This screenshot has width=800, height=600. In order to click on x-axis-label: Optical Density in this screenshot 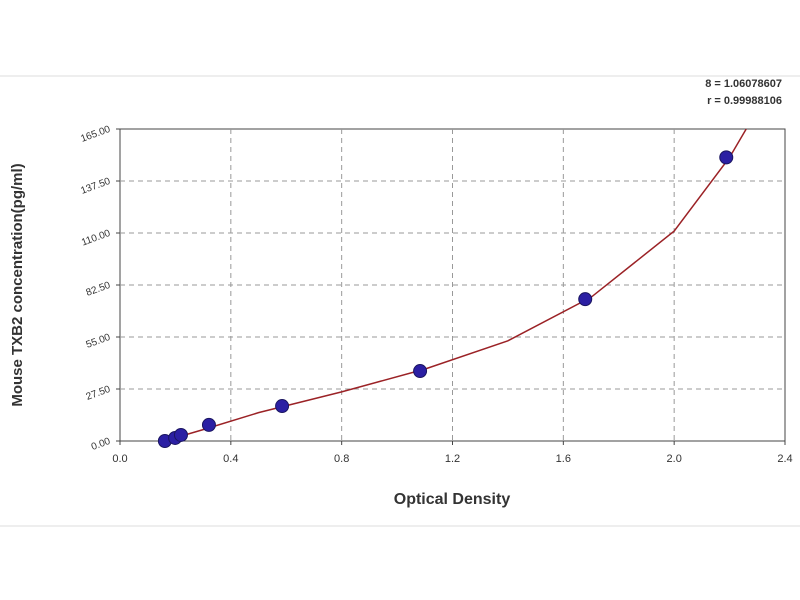, I will do `click(452, 499)`.